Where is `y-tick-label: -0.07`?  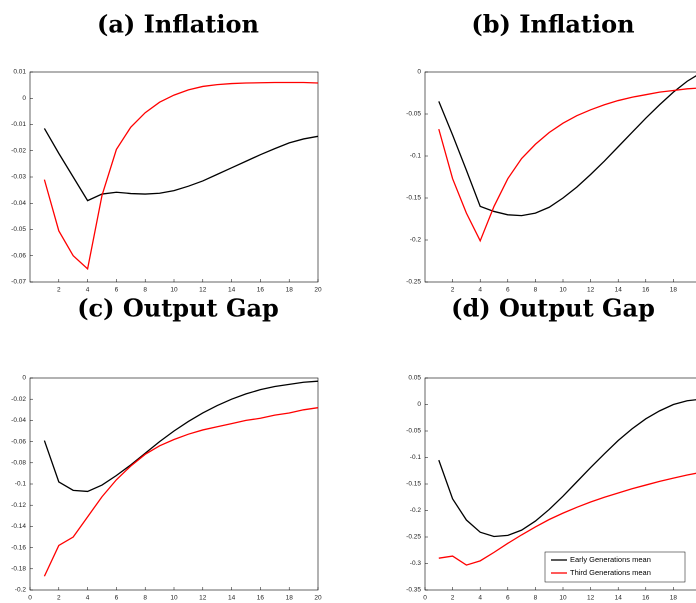 y-tick-label: -0.07 is located at coordinates (18, 282).